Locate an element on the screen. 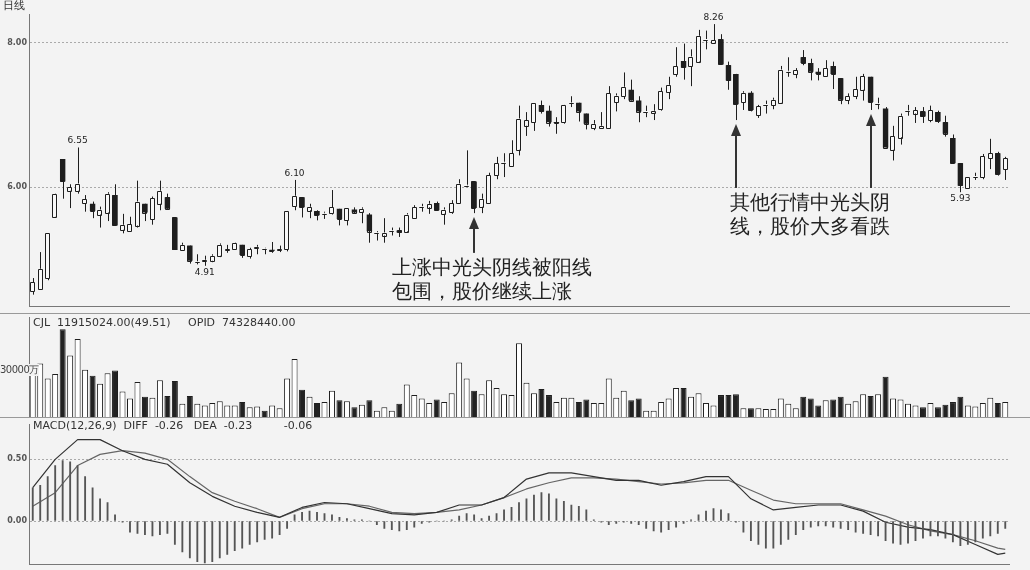 The height and width of the screenshot is (570, 1030). annotation: 8.26 is located at coordinates (713, 16).